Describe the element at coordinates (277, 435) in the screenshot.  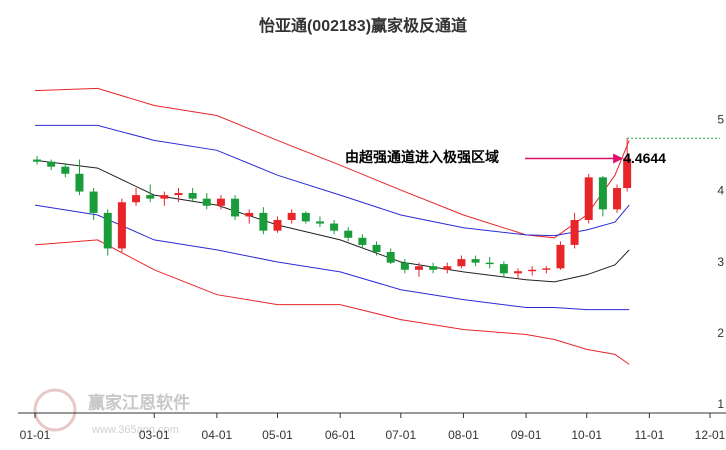
I see `x-tick-label: 05-01` at that location.